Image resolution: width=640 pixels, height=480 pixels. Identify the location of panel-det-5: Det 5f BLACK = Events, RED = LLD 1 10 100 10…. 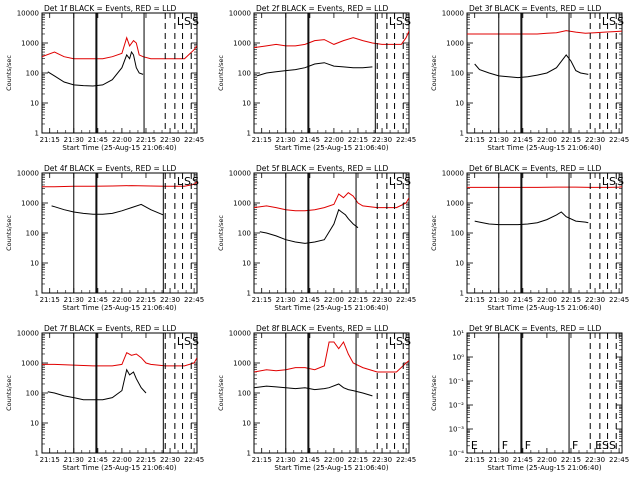
(316, 238).